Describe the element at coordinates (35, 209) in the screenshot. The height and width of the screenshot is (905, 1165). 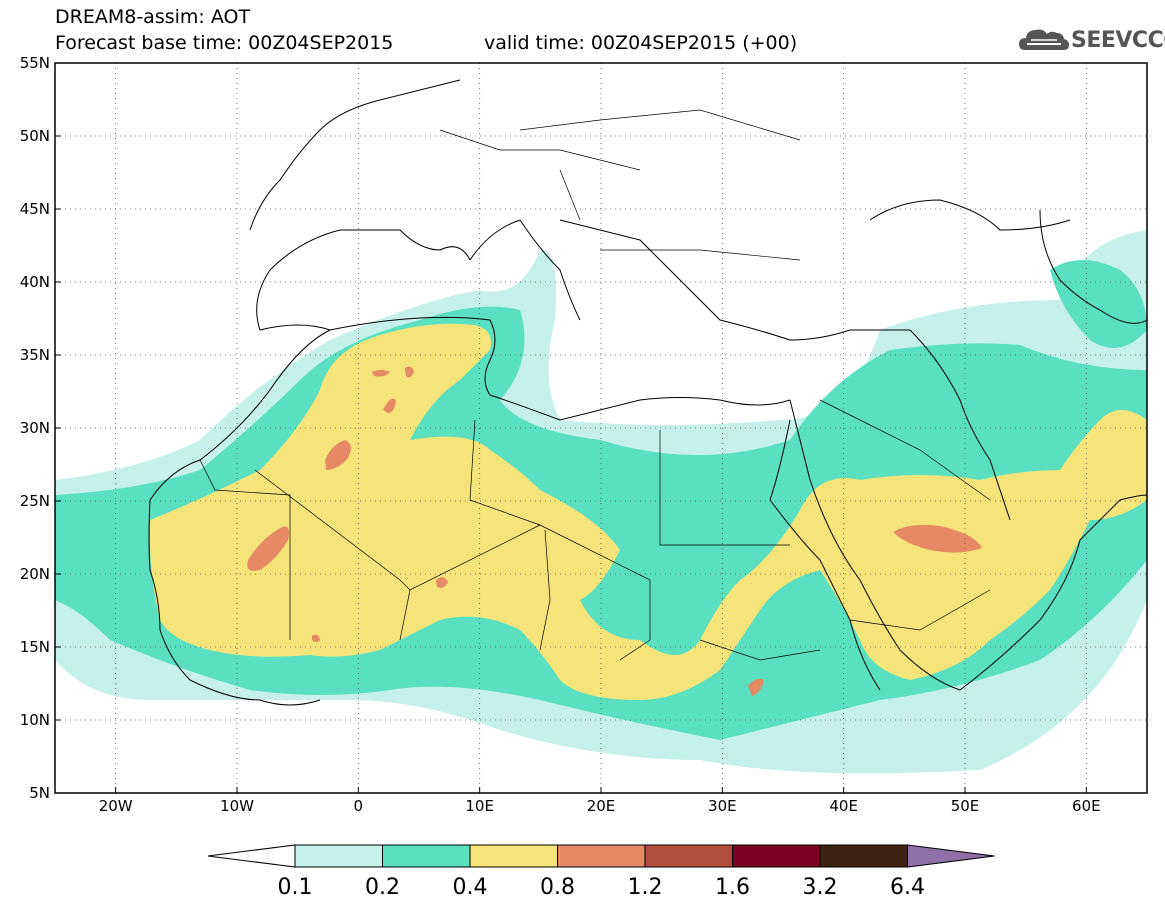
I see `lat-tick-label: 45N` at that location.